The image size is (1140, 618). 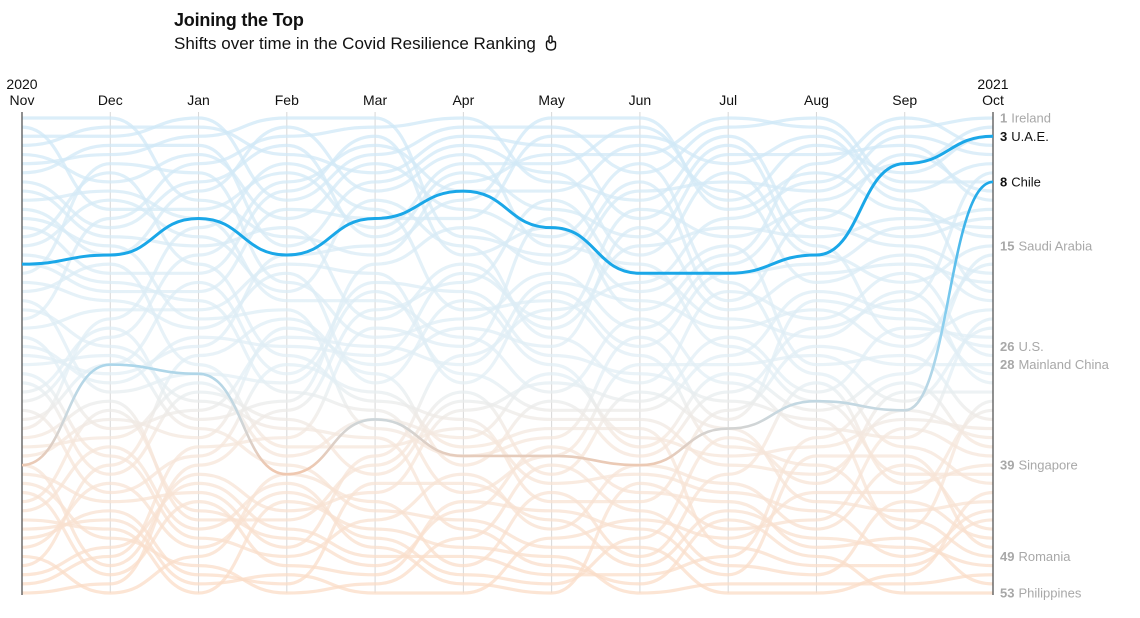 I want to click on rank-label-text: 26 U.S., so click(x=1022, y=346).